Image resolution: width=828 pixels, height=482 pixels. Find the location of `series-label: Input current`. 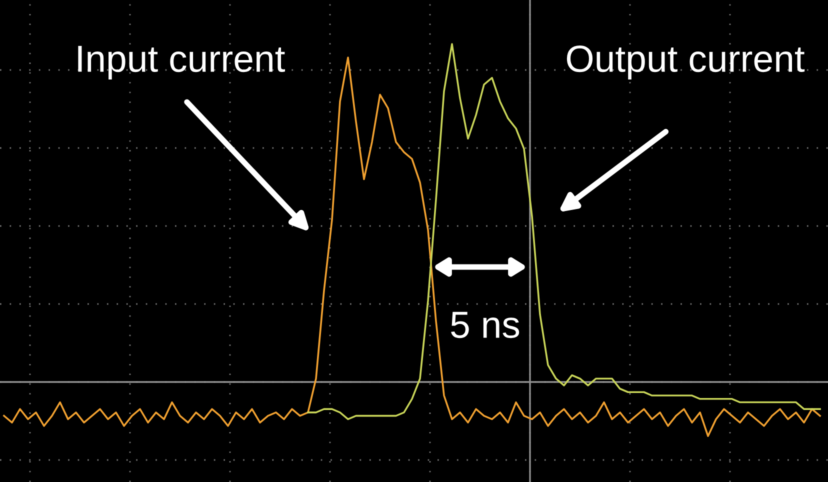

series-label: Input current is located at coordinates (181, 63).